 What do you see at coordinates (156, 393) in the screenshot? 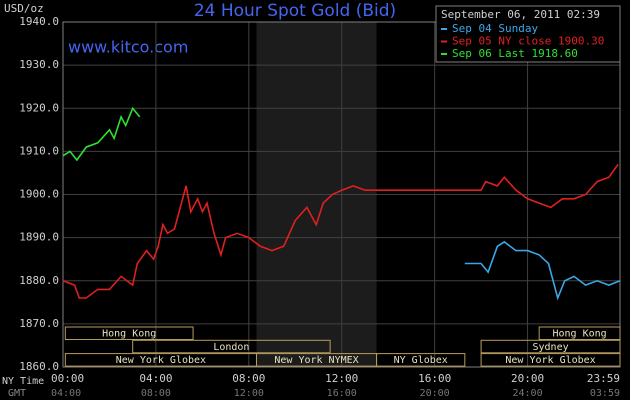
I see `gmt-tick-label: 08:00` at bounding box center [156, 393].